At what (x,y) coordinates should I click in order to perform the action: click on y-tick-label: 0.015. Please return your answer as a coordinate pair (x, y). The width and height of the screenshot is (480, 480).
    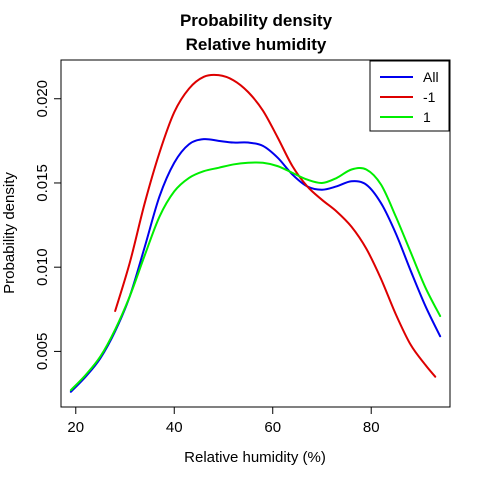
    Looking at the image, I should click on (42, 183).